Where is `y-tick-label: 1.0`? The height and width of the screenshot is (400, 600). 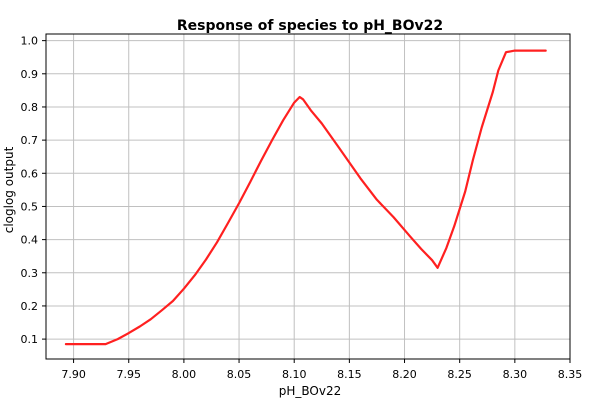 y-tick-label: 1.0 is located at coordinates (30, 41).